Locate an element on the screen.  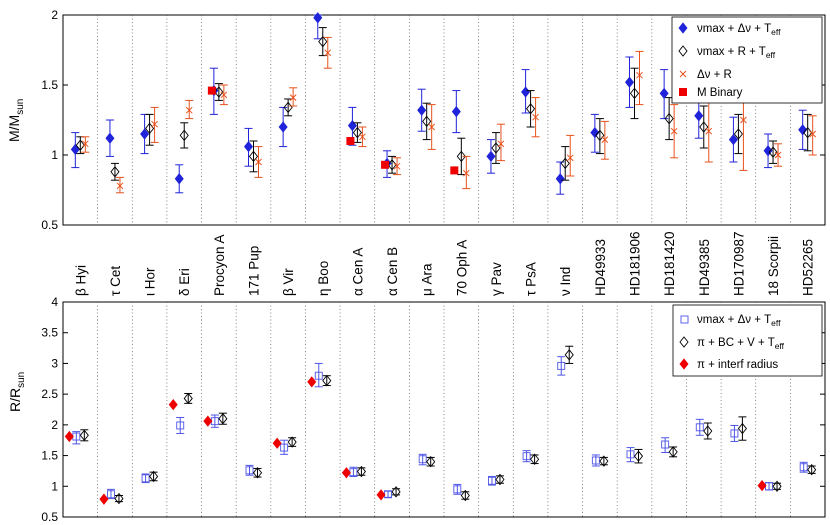
radius-y-tick-label: 1 is located at coordinates (54, 486).